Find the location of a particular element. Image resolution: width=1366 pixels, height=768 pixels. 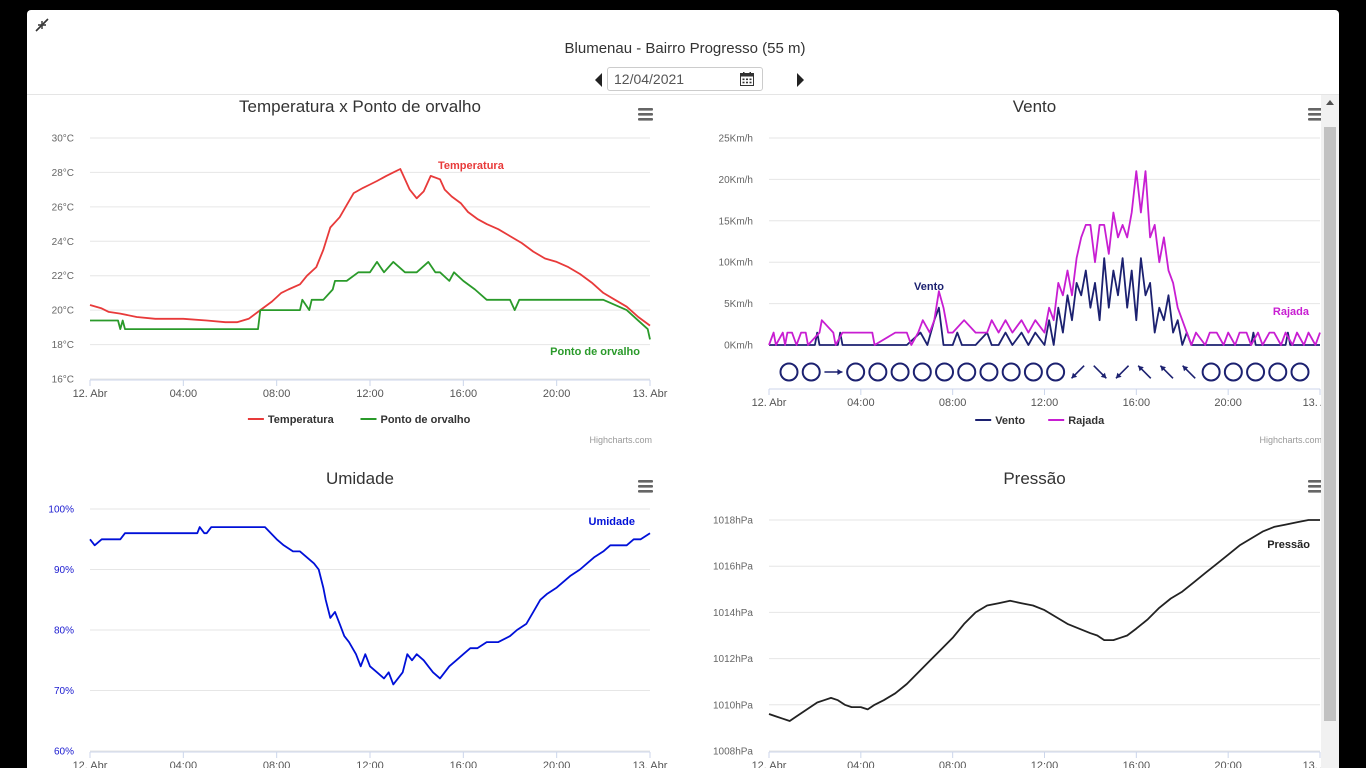

series-line-rajada is located at coordinates (1044, 258).